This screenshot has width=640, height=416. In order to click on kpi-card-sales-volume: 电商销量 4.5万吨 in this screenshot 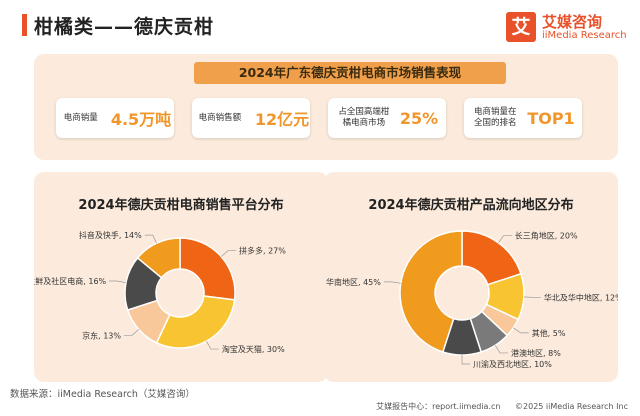, I will do `click(115, 118)`.